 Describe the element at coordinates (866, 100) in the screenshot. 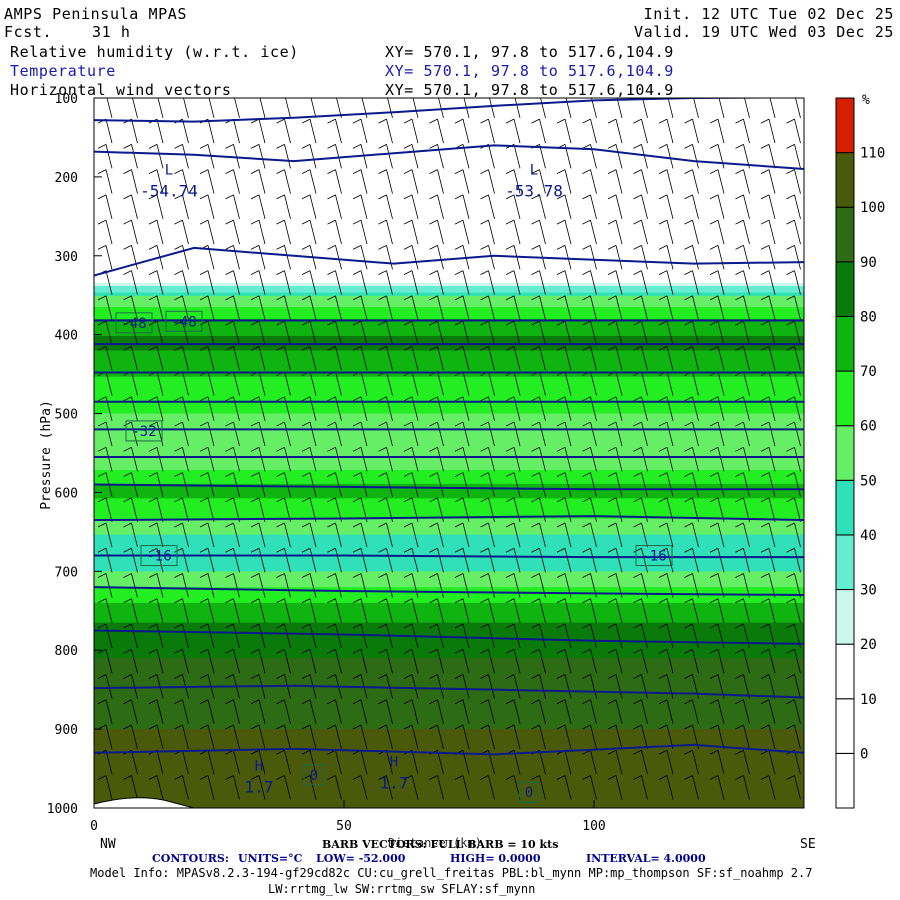

I see `colorbar-unit: %` at that location.